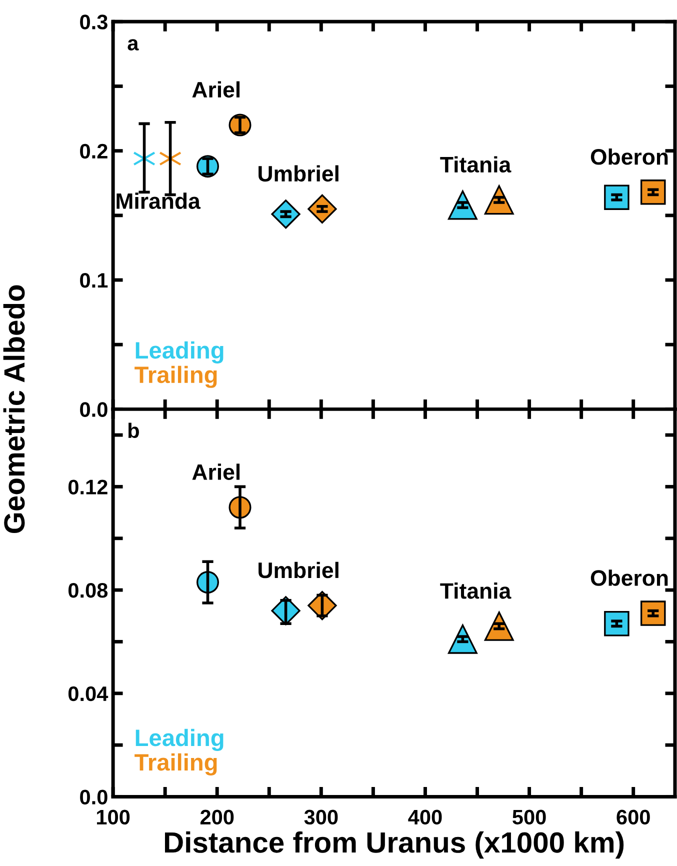 The image size is (677, 866). Describe the element at coordinates (113, 817) in the screenshot. I see `x-tick-label: 100` at that location.